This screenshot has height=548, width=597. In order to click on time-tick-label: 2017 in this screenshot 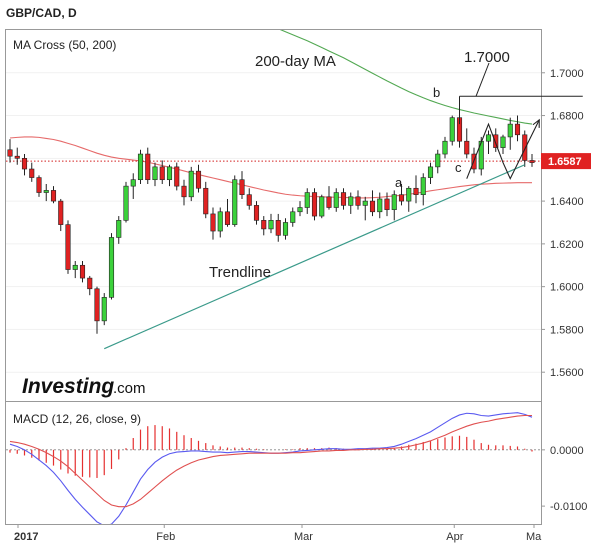, I will do `click(26, 537)`.